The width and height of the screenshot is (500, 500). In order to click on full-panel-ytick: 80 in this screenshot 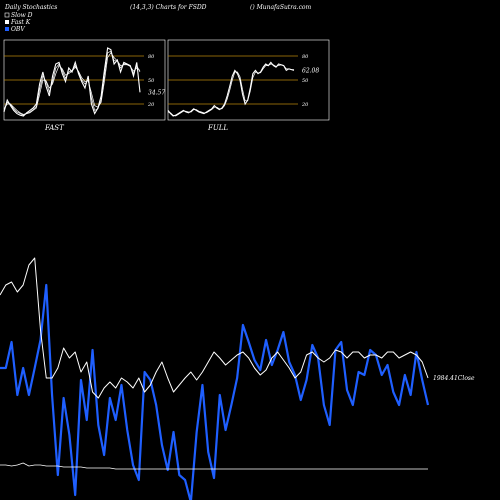, I will do `click(305, 57)`.